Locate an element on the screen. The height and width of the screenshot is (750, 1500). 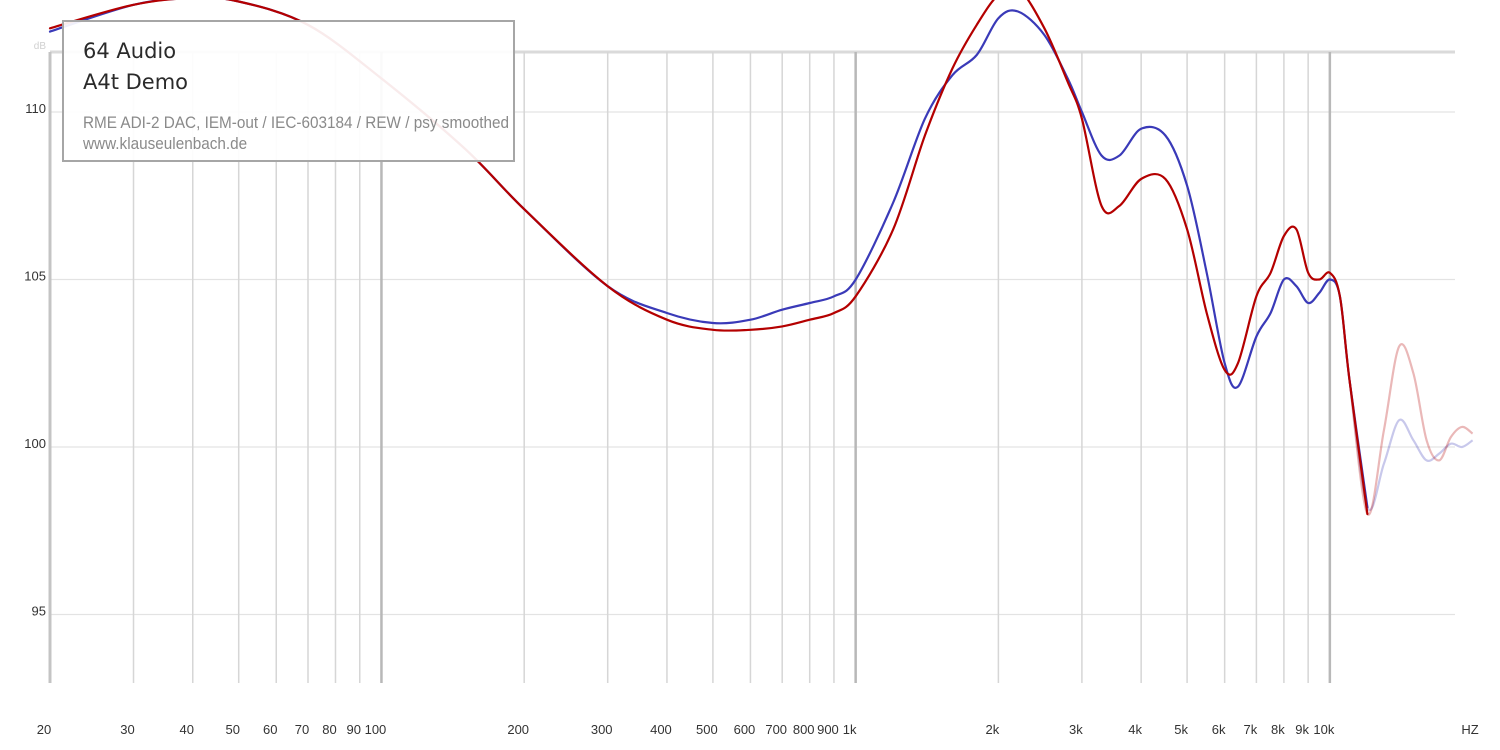
x-tick-label: 8k is located at coordinates (1278, 729).